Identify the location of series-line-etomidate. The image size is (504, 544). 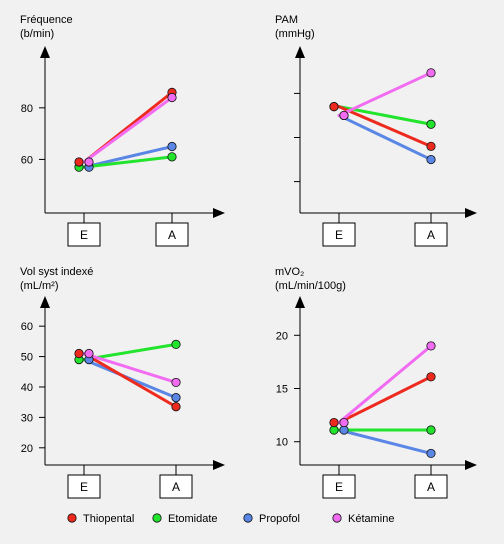
(128, 162).